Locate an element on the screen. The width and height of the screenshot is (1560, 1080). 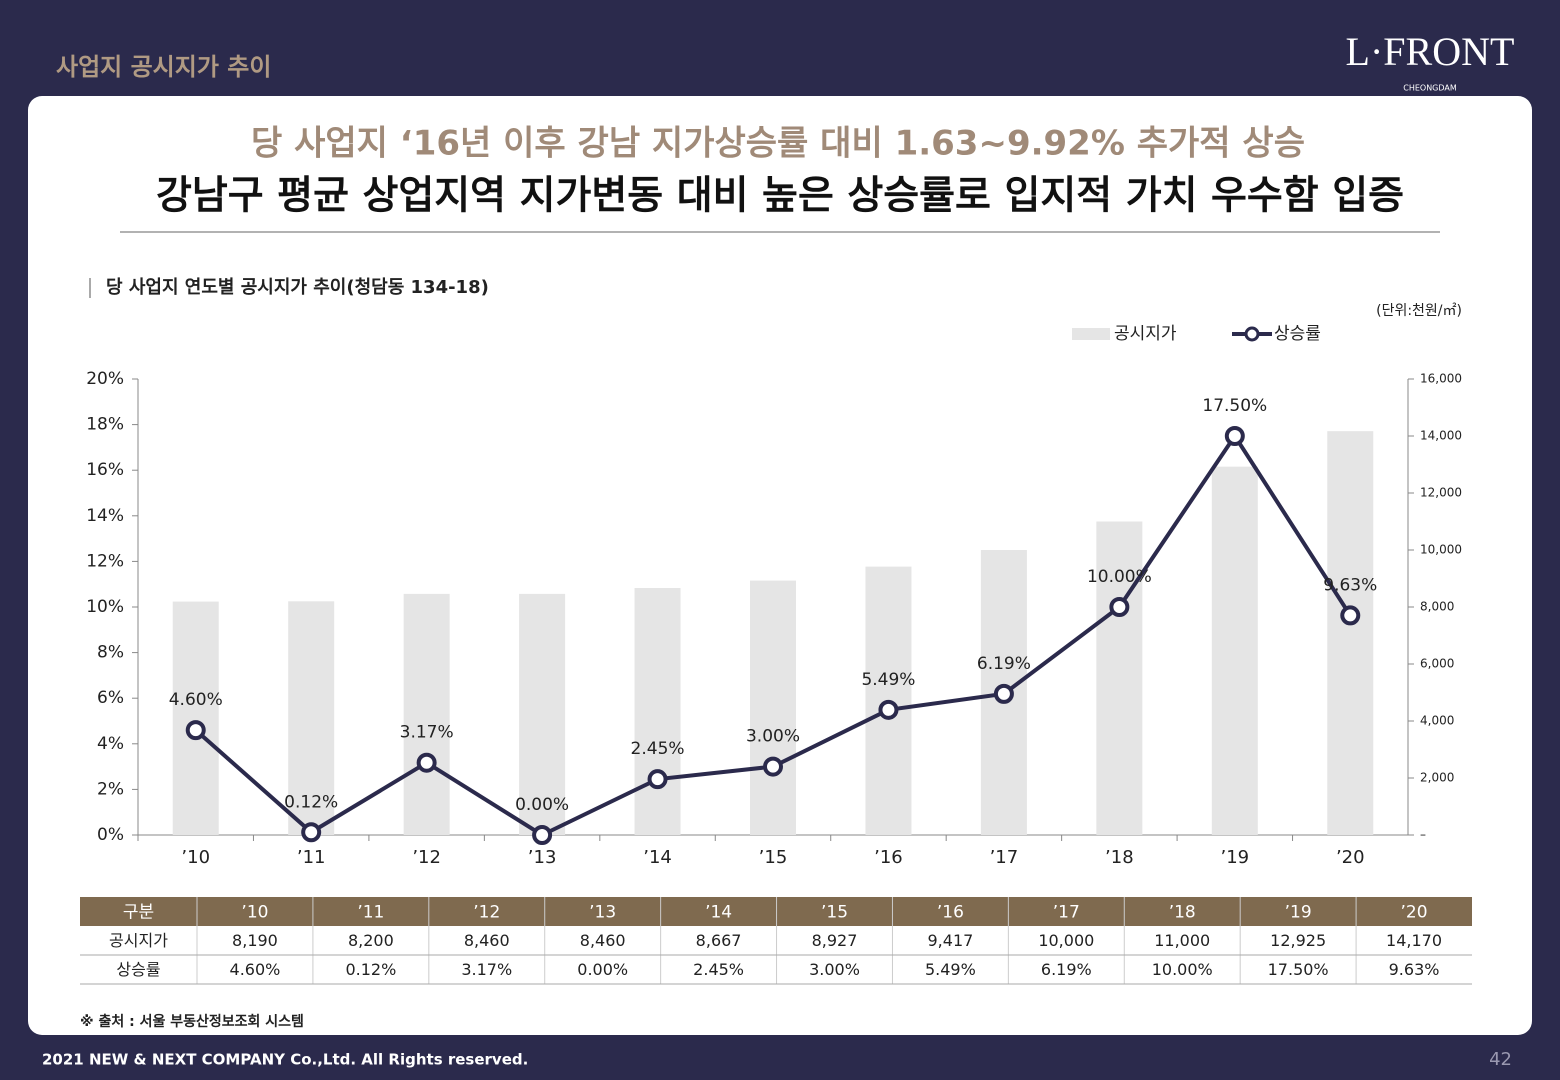
table-cell: 9.63% is located at coordinates (1414, 969).